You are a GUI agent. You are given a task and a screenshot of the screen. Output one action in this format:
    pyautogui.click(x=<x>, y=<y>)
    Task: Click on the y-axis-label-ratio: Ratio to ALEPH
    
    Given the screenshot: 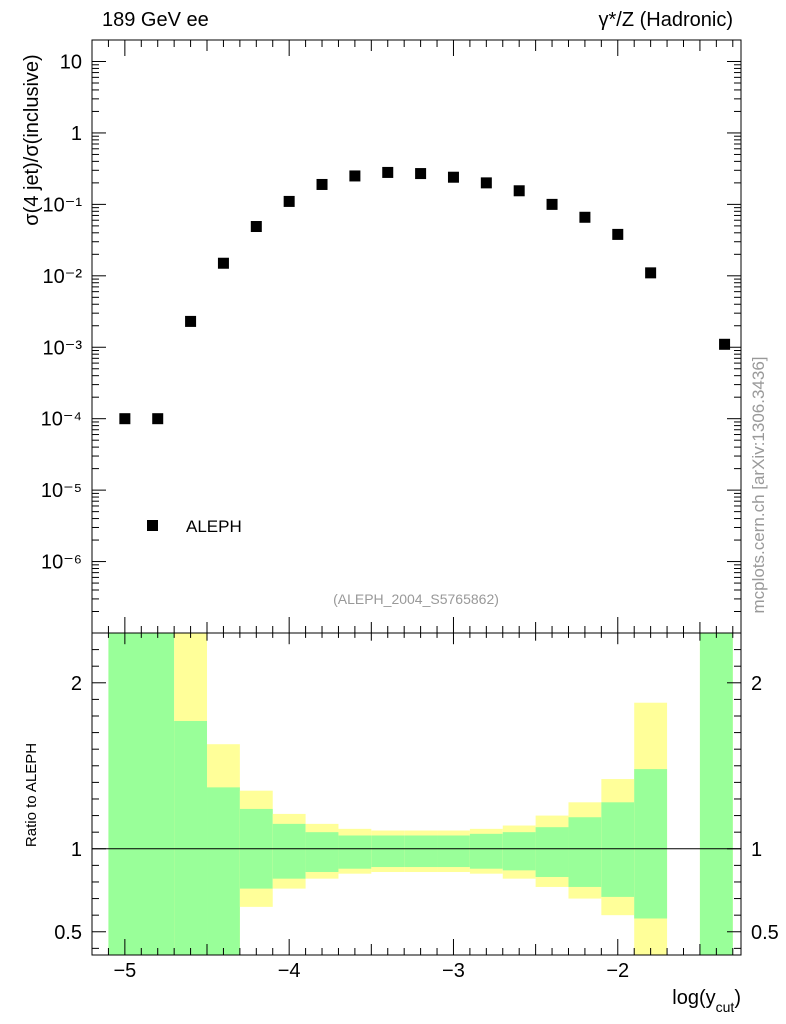 What is the action you would take?
    pyautogui.click(x=31, y=795)
    